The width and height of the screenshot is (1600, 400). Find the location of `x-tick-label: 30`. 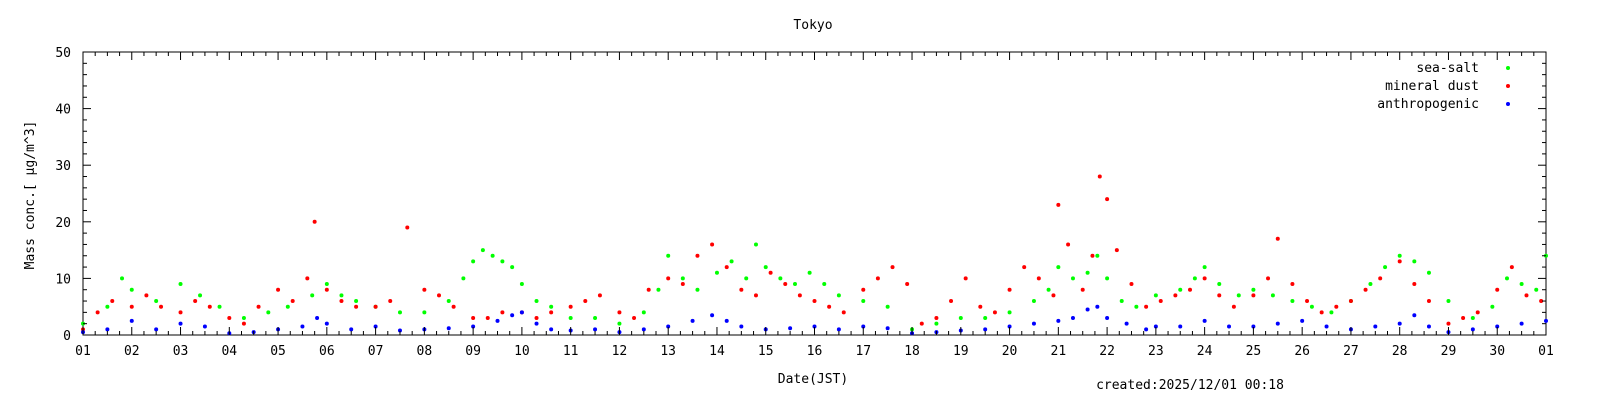

x-tick-label: 30 is located at coordinates (1497, 351).